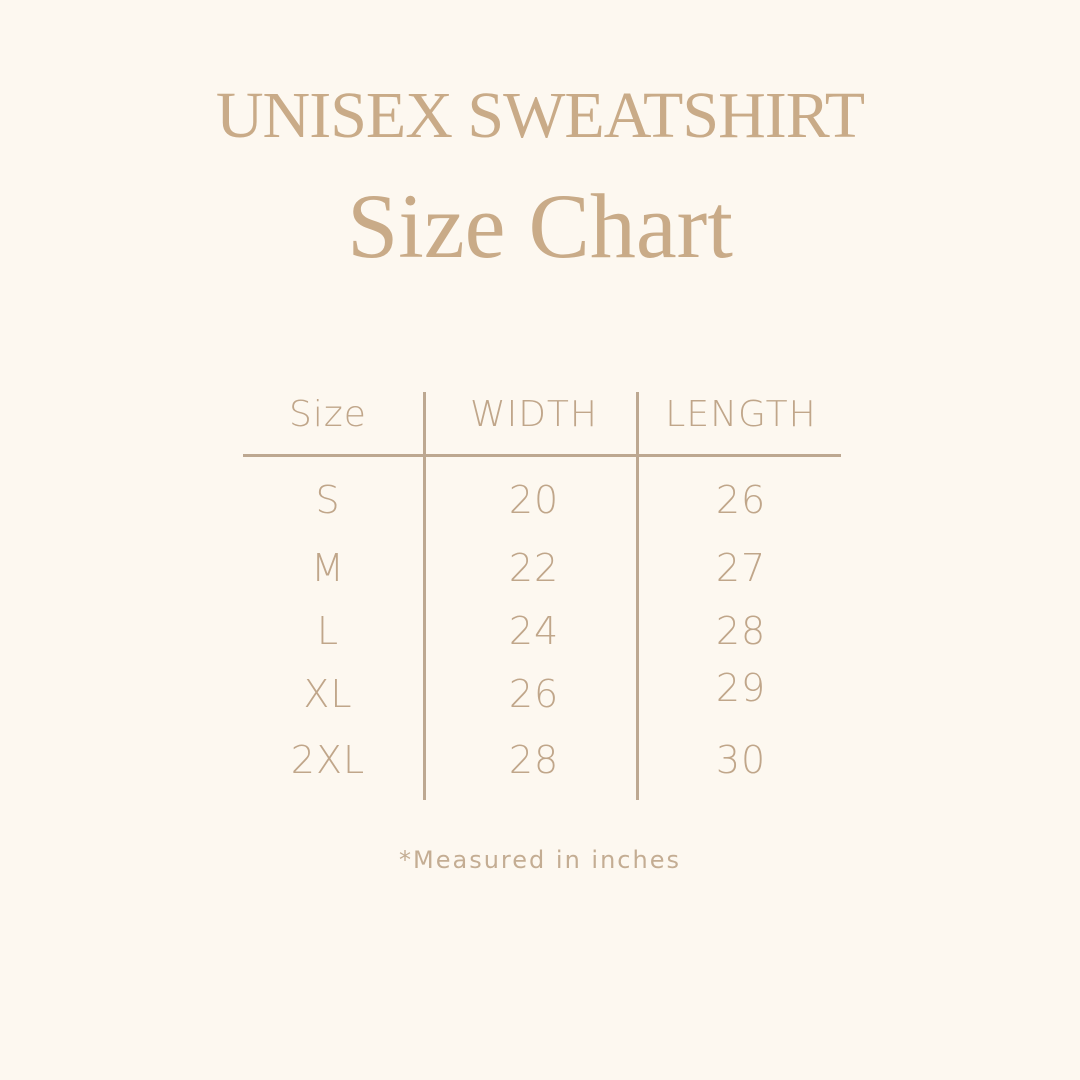  What do you see at coordinates (540, 226) in the screenshot?
I see `page-title: Size Chart` at bounding box center [540, 226].